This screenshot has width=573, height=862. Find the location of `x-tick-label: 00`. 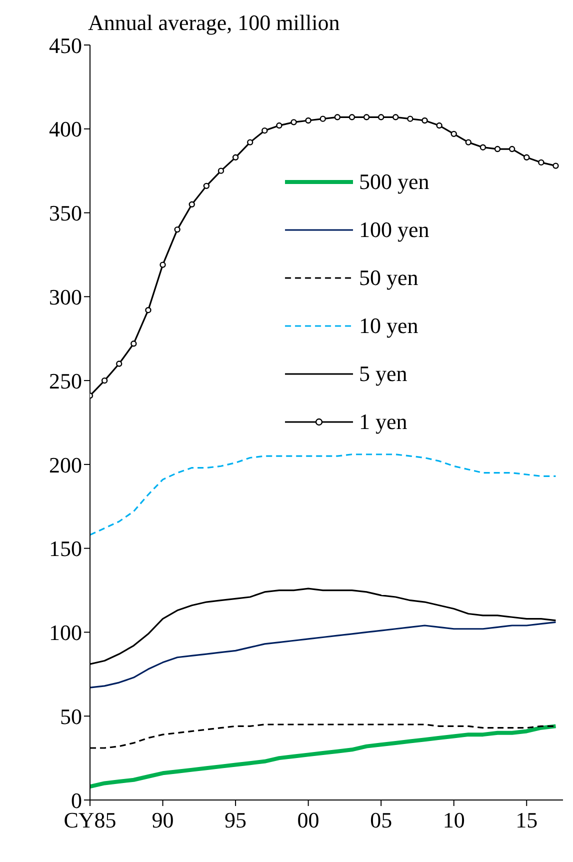

x-tick-label: 00 is located at coordinates (308, 820).